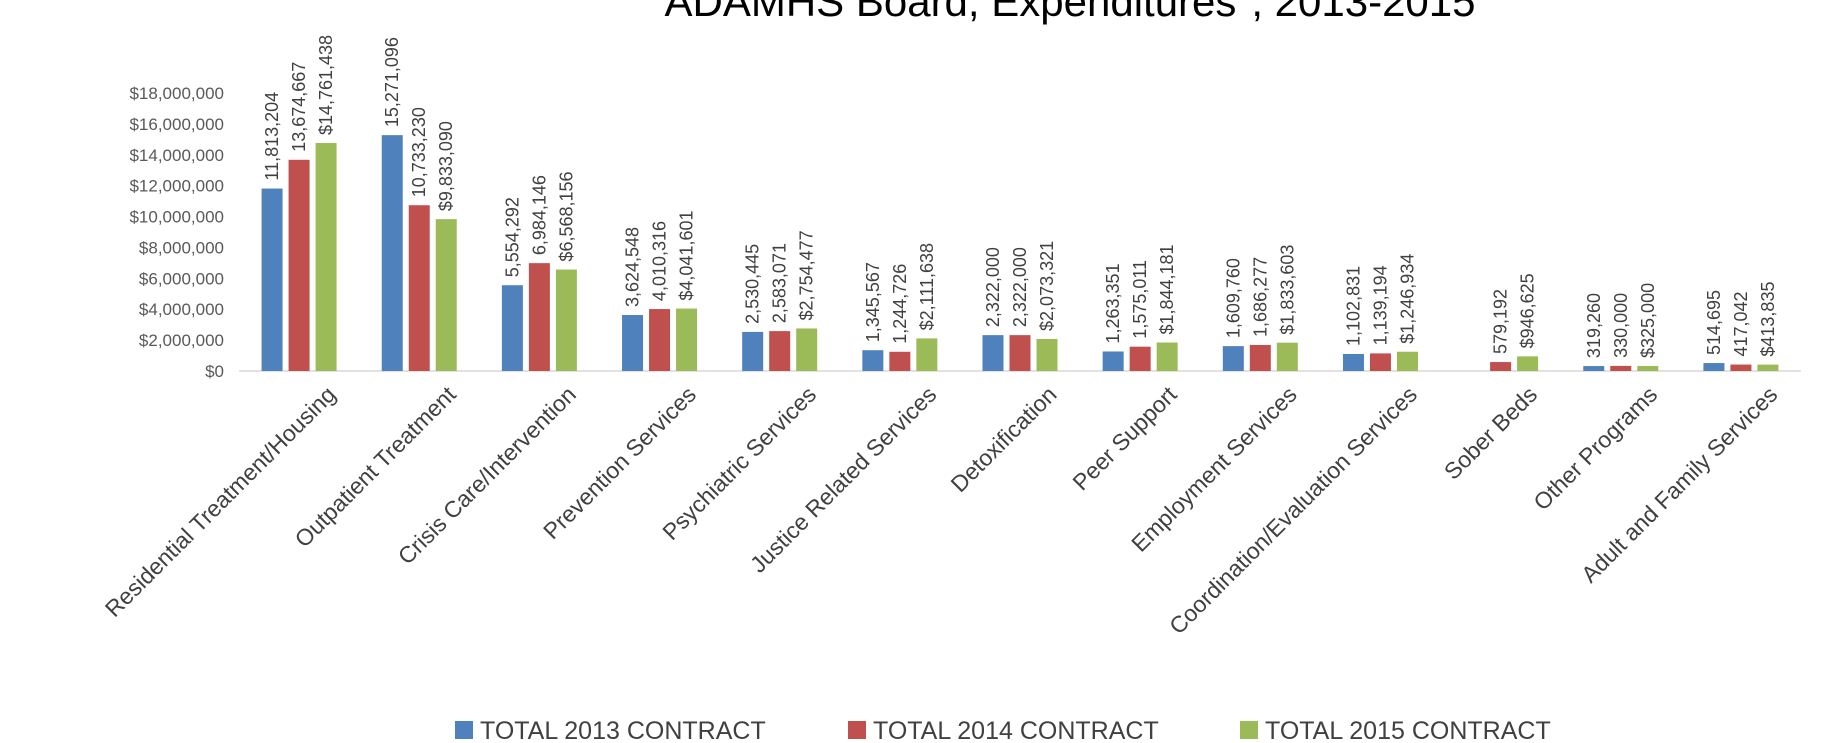 The image size is (1828, 743). What do you see at coordinates (873, 302) in the screenshot?
I see `value-label: 1,345,567` at bounding box center [873, 302].